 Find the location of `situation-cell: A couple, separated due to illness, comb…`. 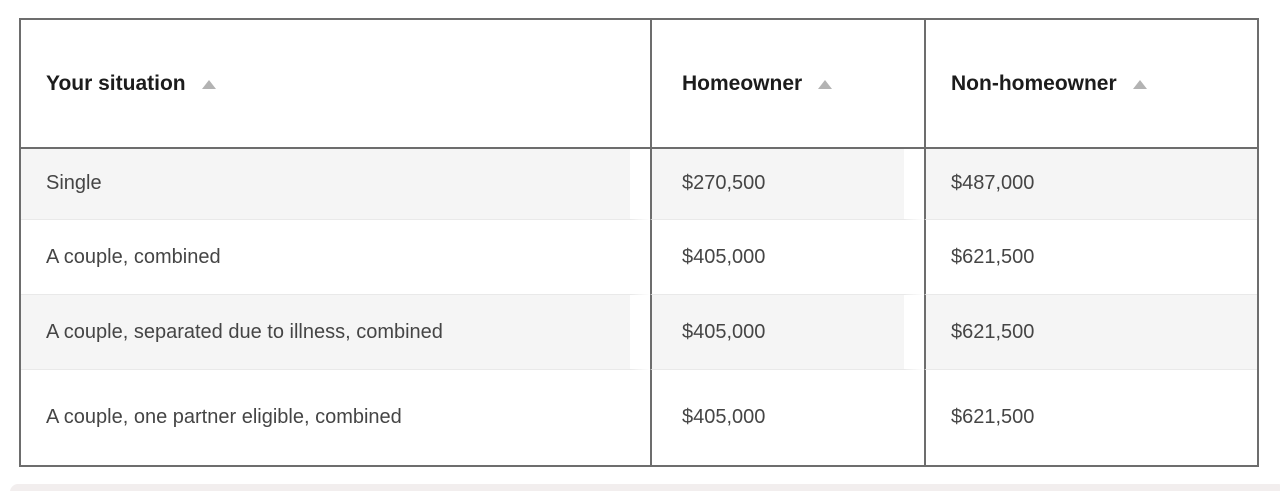

situation-cell: A couple, separated due to illness, comb… is located at coordinates (335, 331).